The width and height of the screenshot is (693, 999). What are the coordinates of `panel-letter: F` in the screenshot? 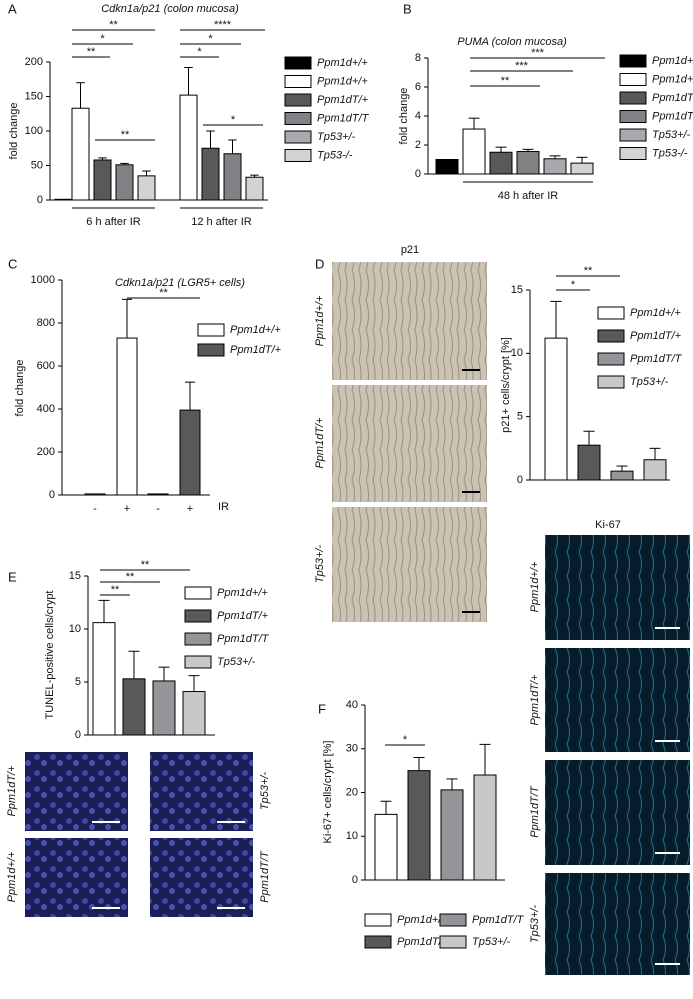 It's located at (322, 708).